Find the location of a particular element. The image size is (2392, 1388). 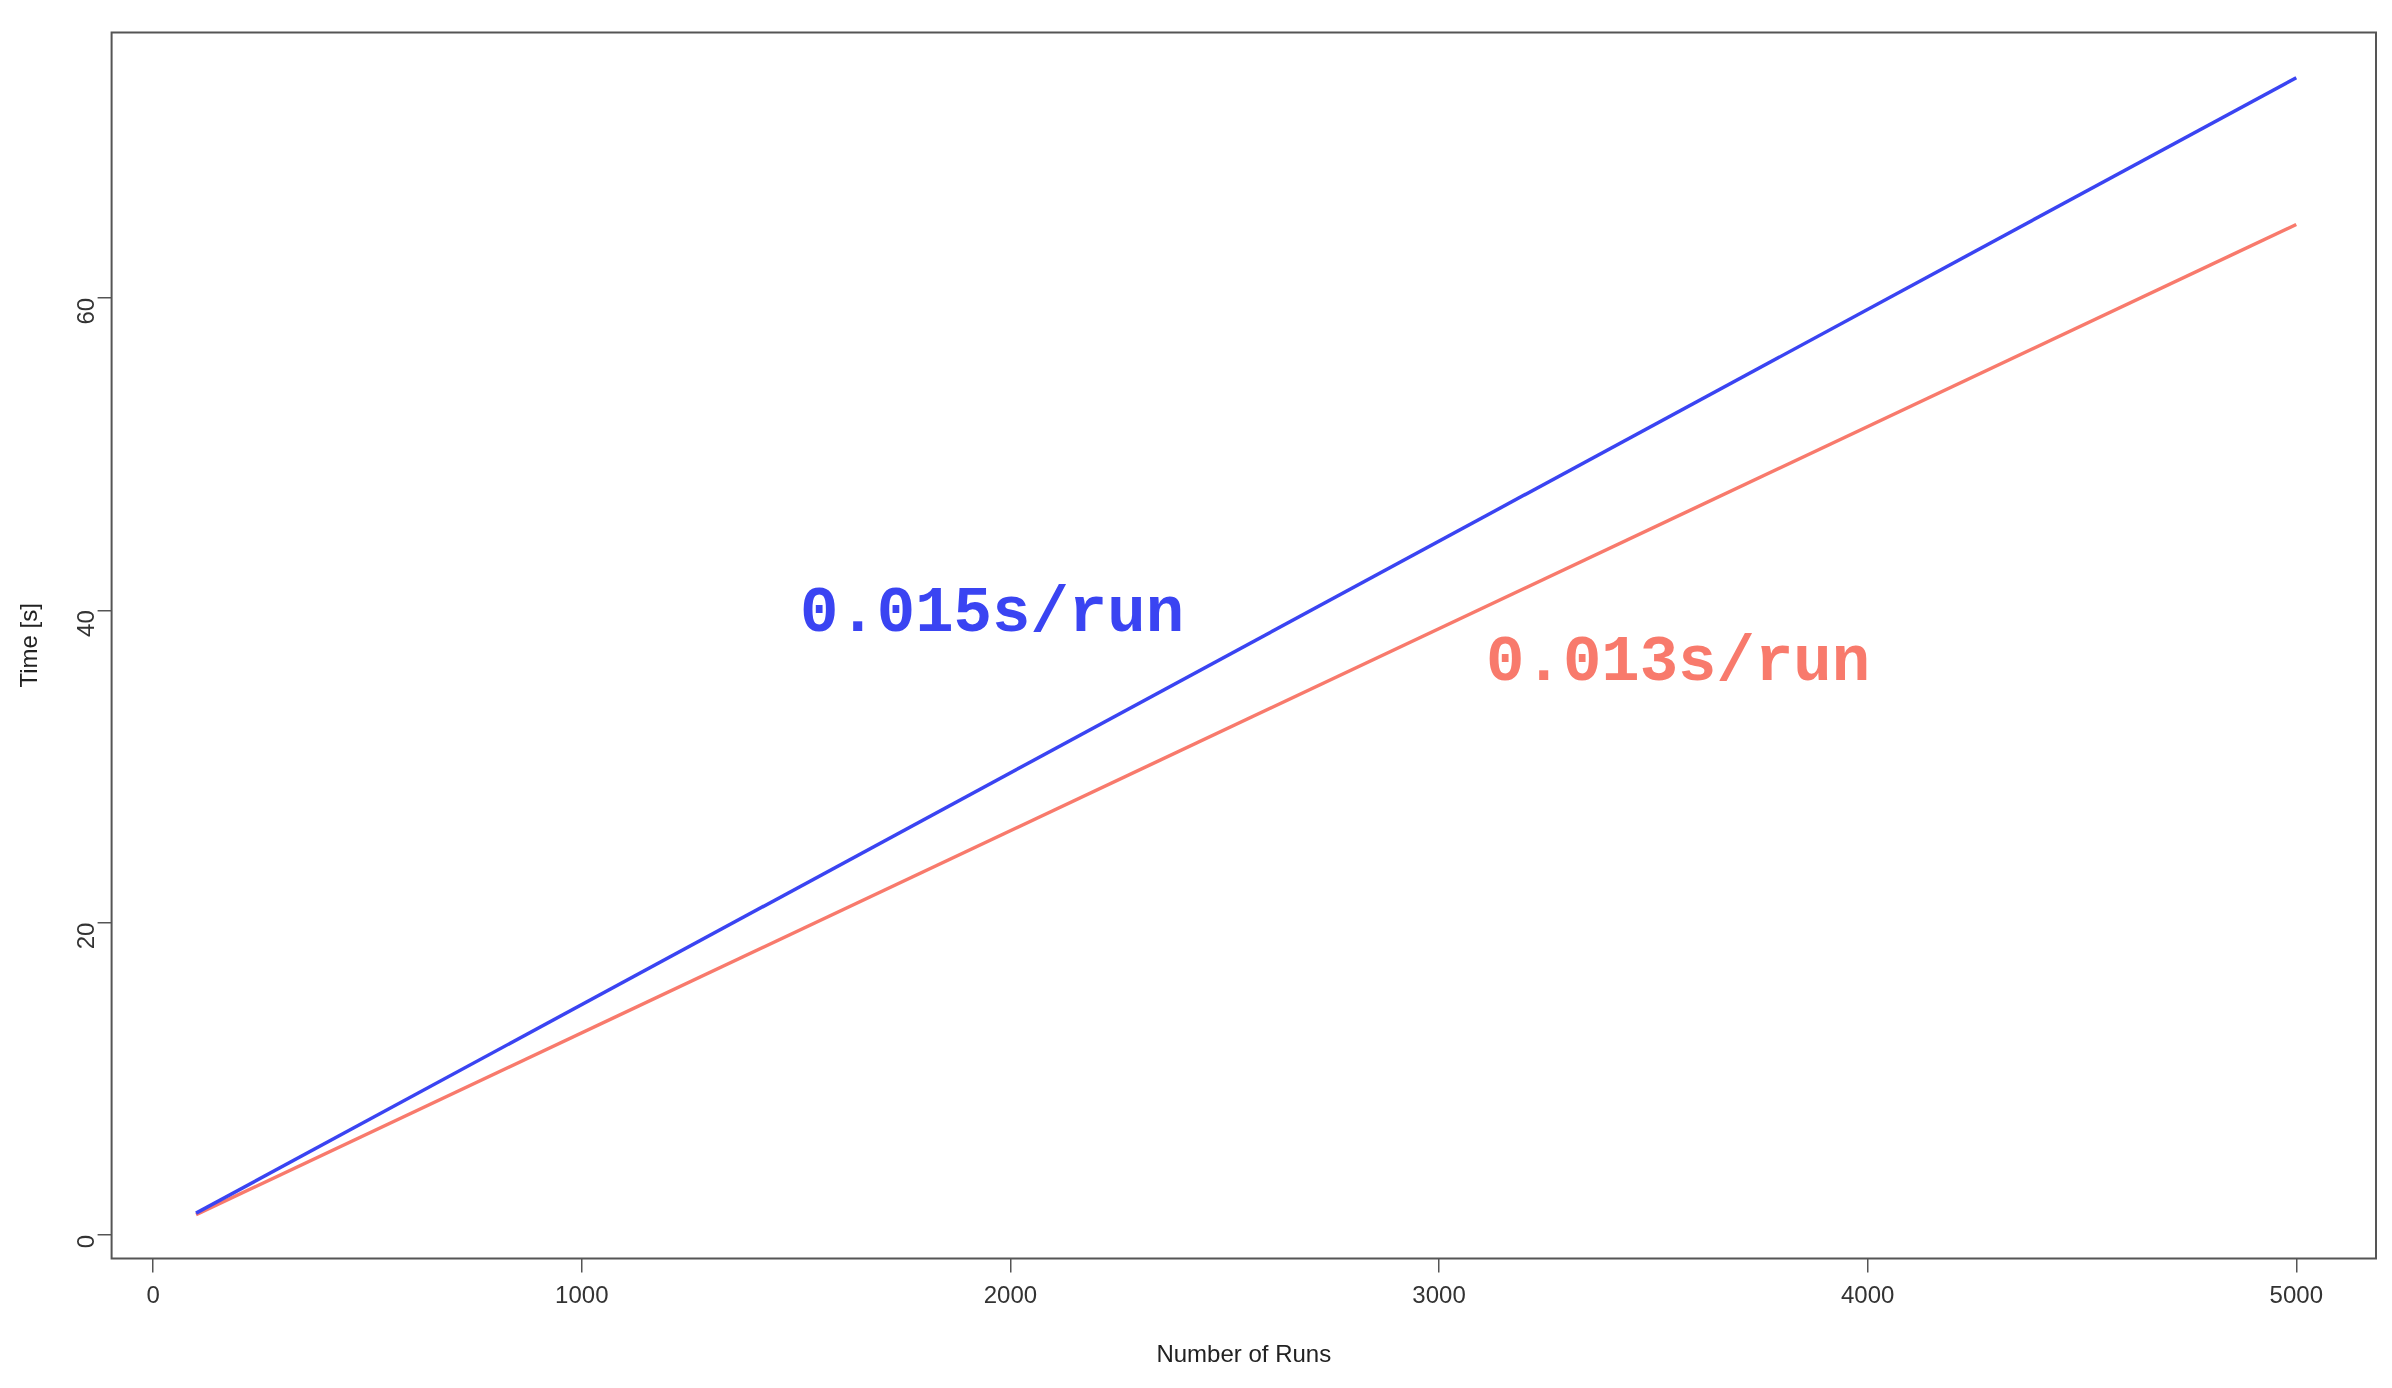

x-tick-label: 5000 is located at coordinates (2296, 1295).